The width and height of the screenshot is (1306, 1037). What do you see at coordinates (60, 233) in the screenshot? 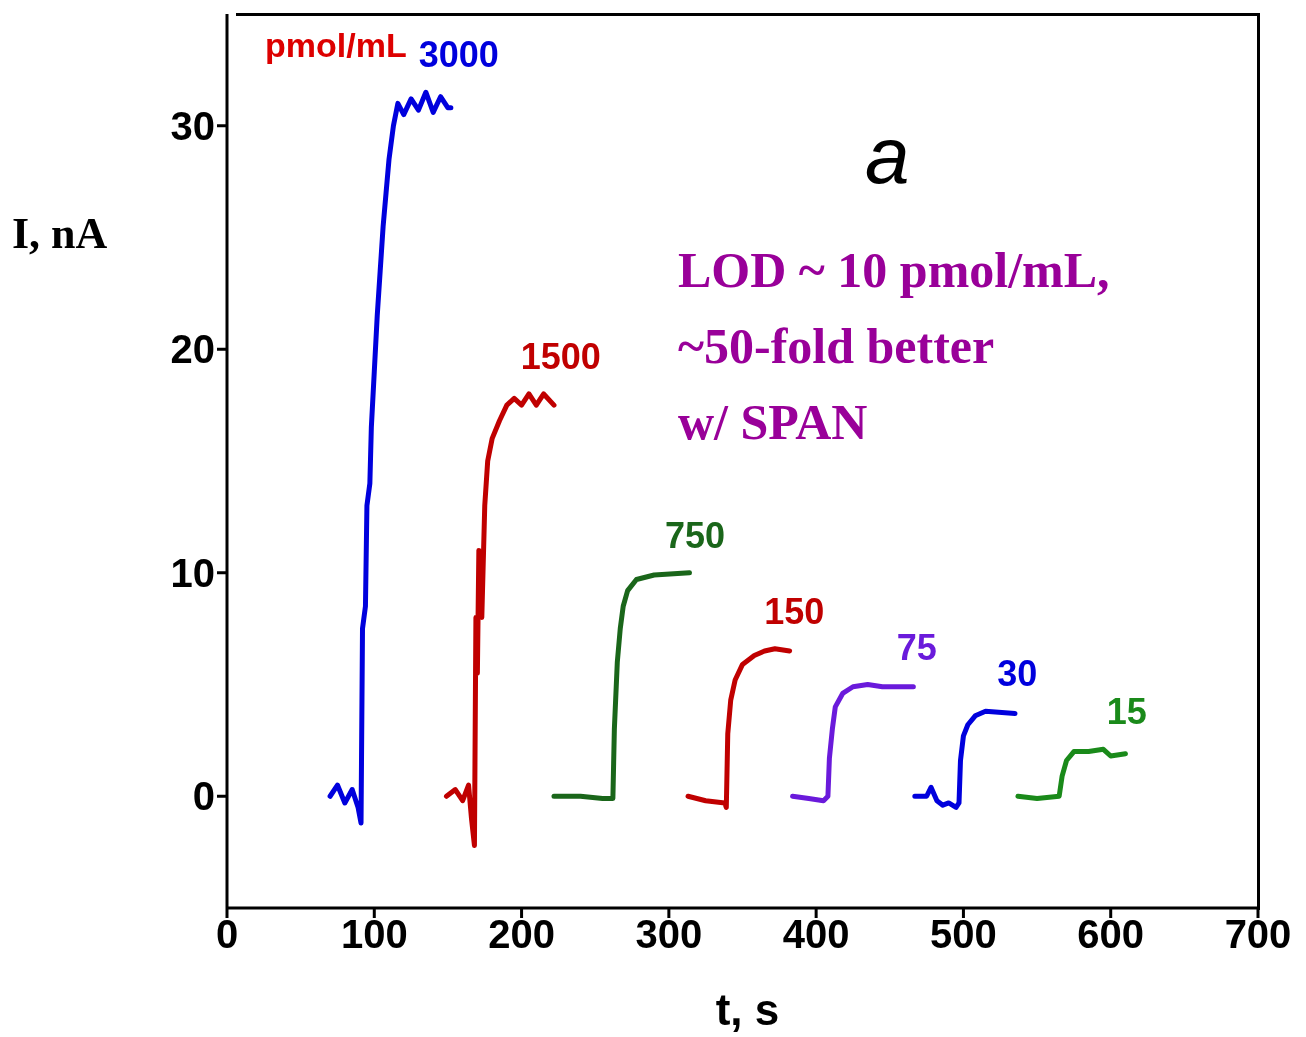
I see `y-axis-title: I, nA` at bounding box center [60, 233].